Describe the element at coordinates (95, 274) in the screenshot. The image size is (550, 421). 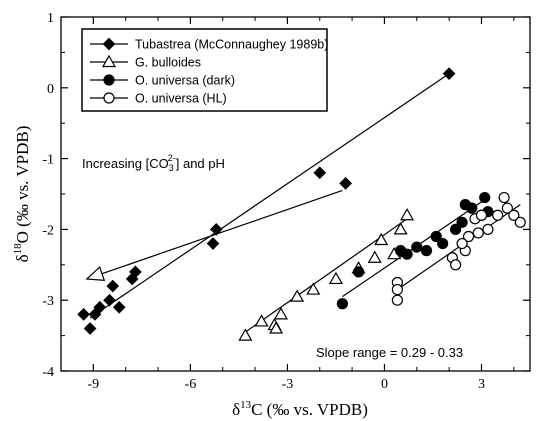
I see `arrow-head` at that location.